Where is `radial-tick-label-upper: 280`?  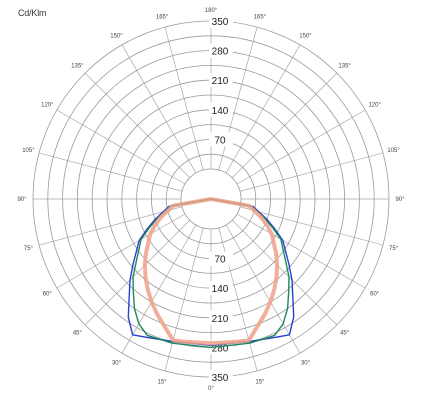 radial-tick-label-upper: 280 is located at coordinates (220, 52).